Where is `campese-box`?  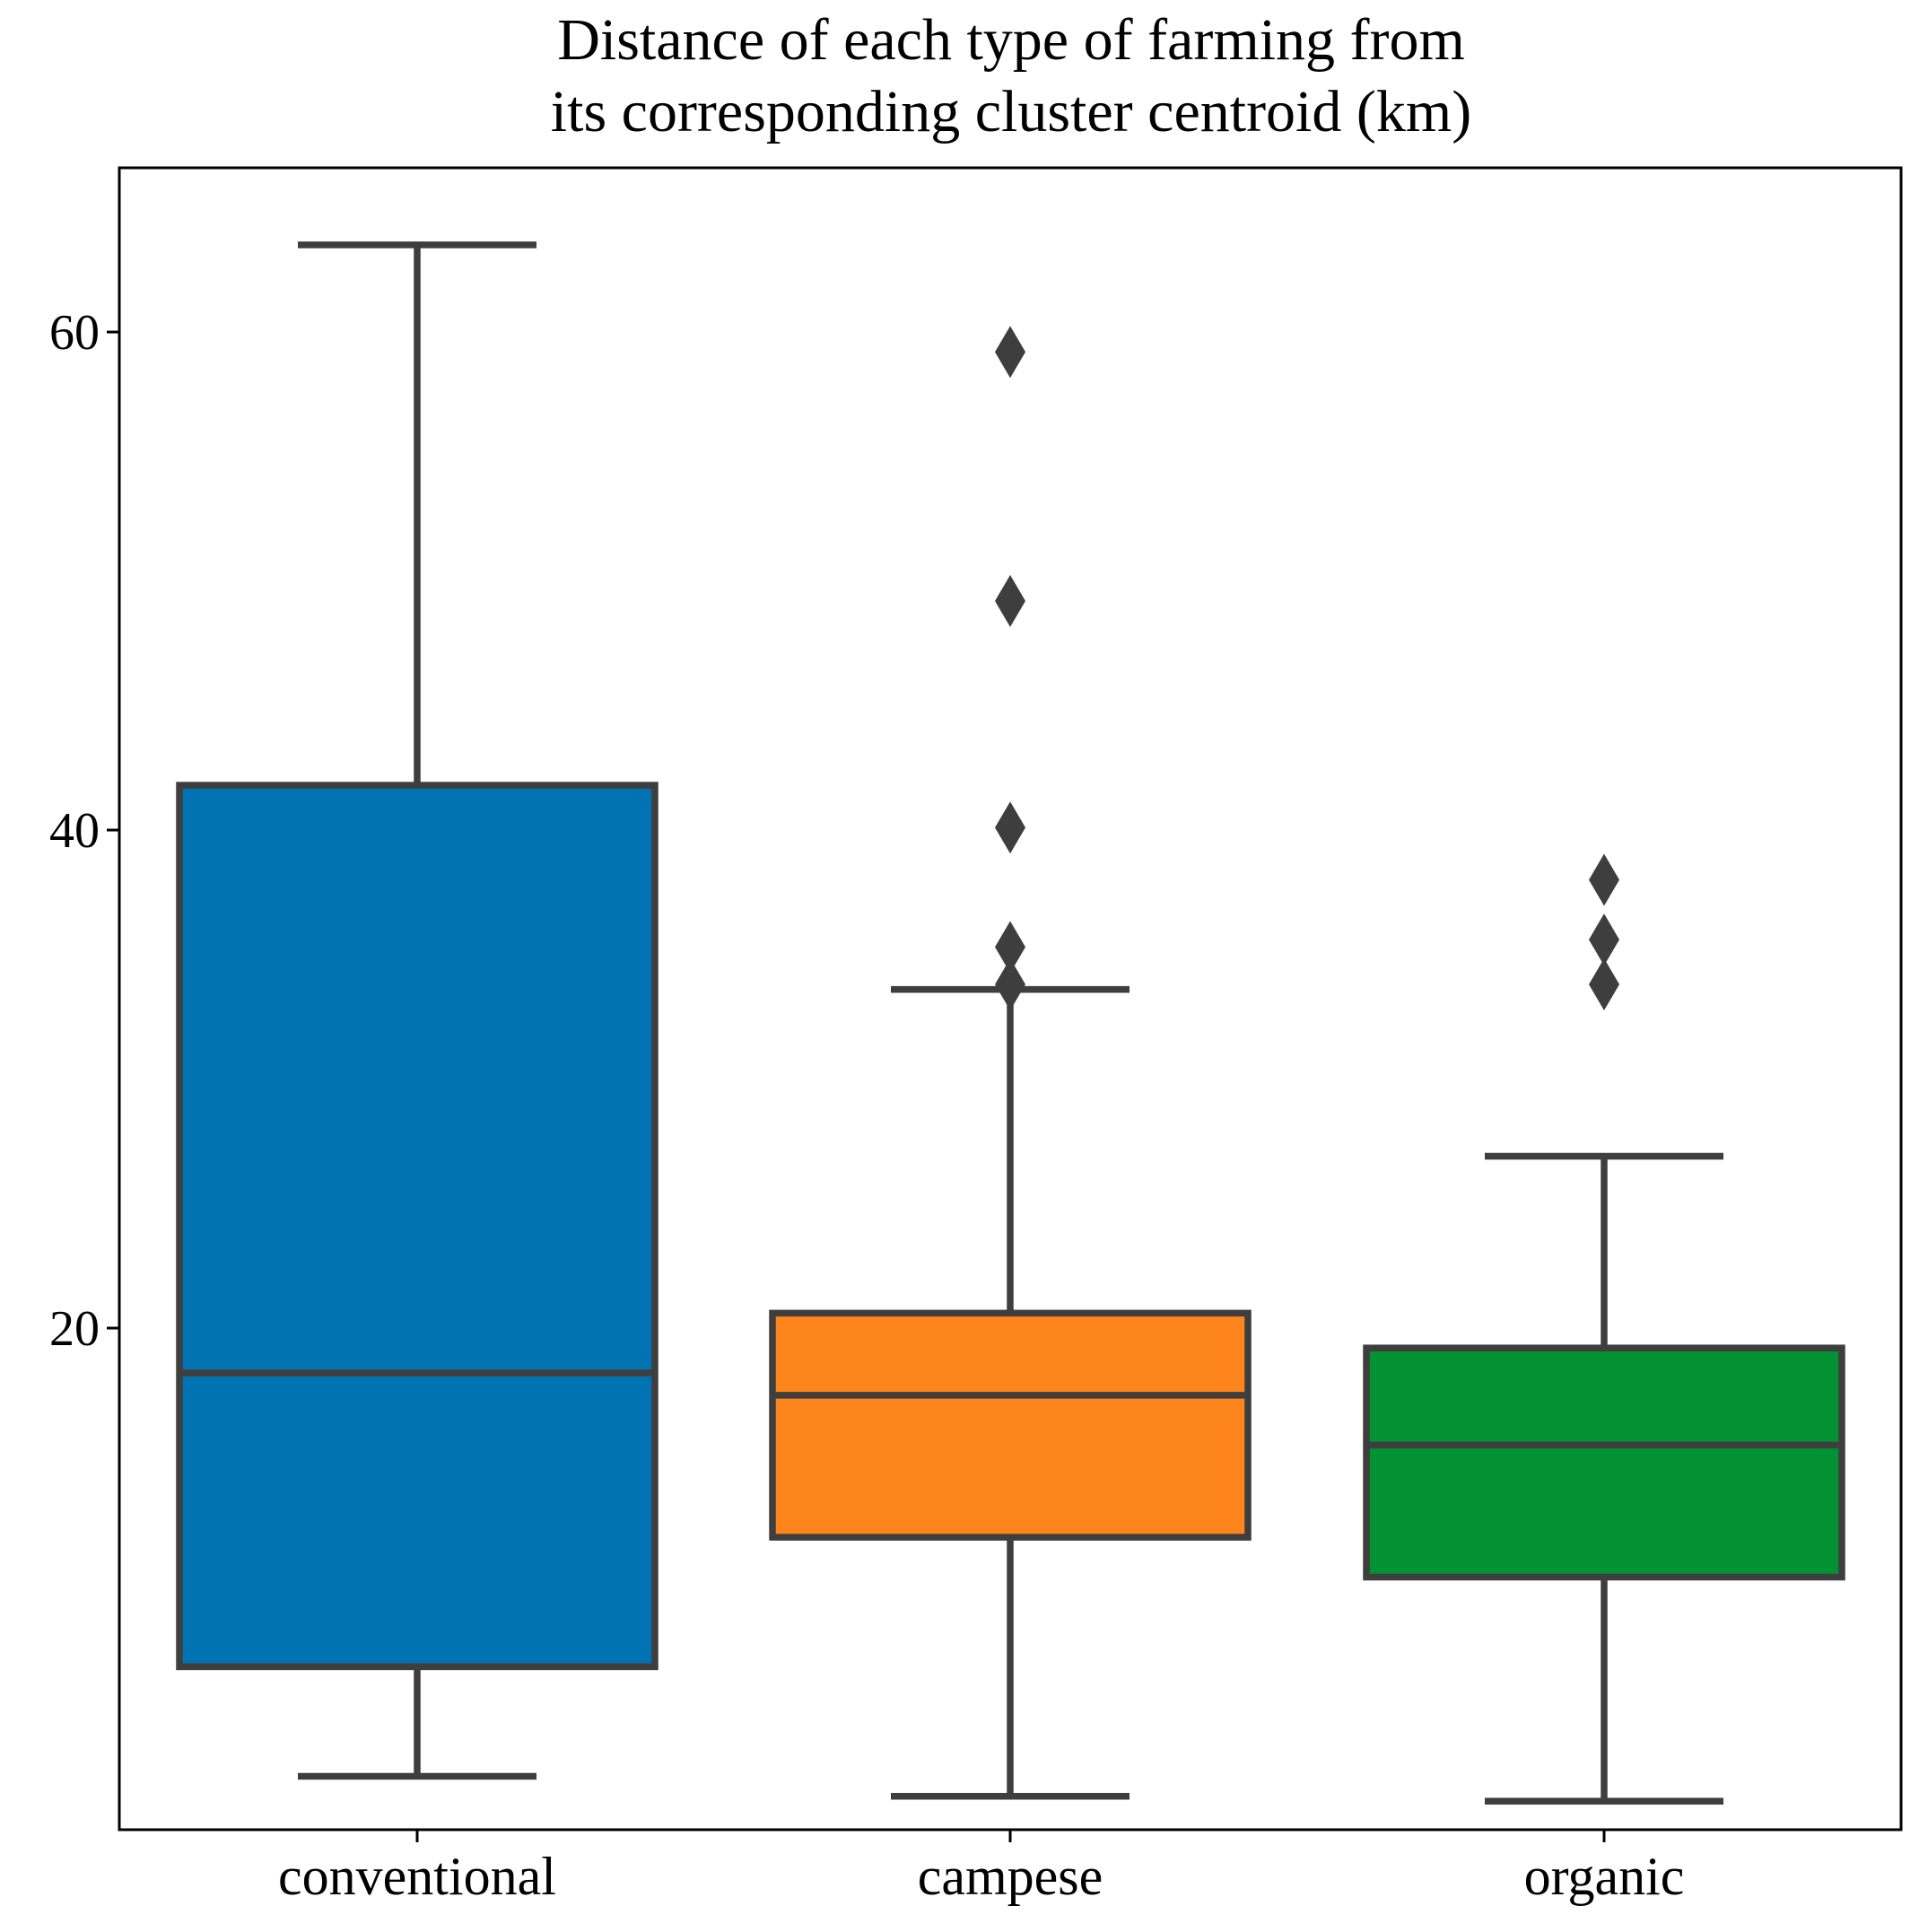
campese-box is located at coordinates (1010, 1425).